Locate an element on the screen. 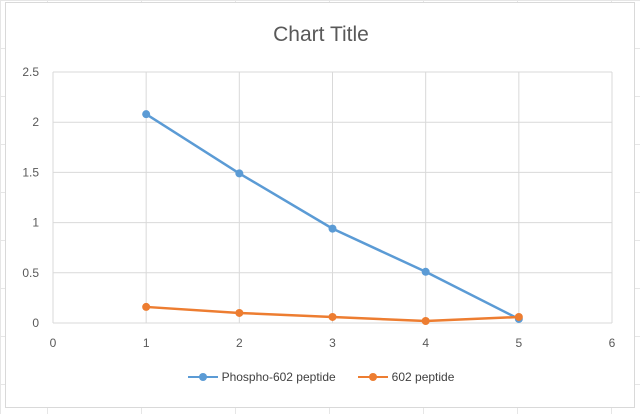 This screenshot has width=640, height=414. legend-entry-1: Phospho-602 peptide is located at coordinates (261, 377).